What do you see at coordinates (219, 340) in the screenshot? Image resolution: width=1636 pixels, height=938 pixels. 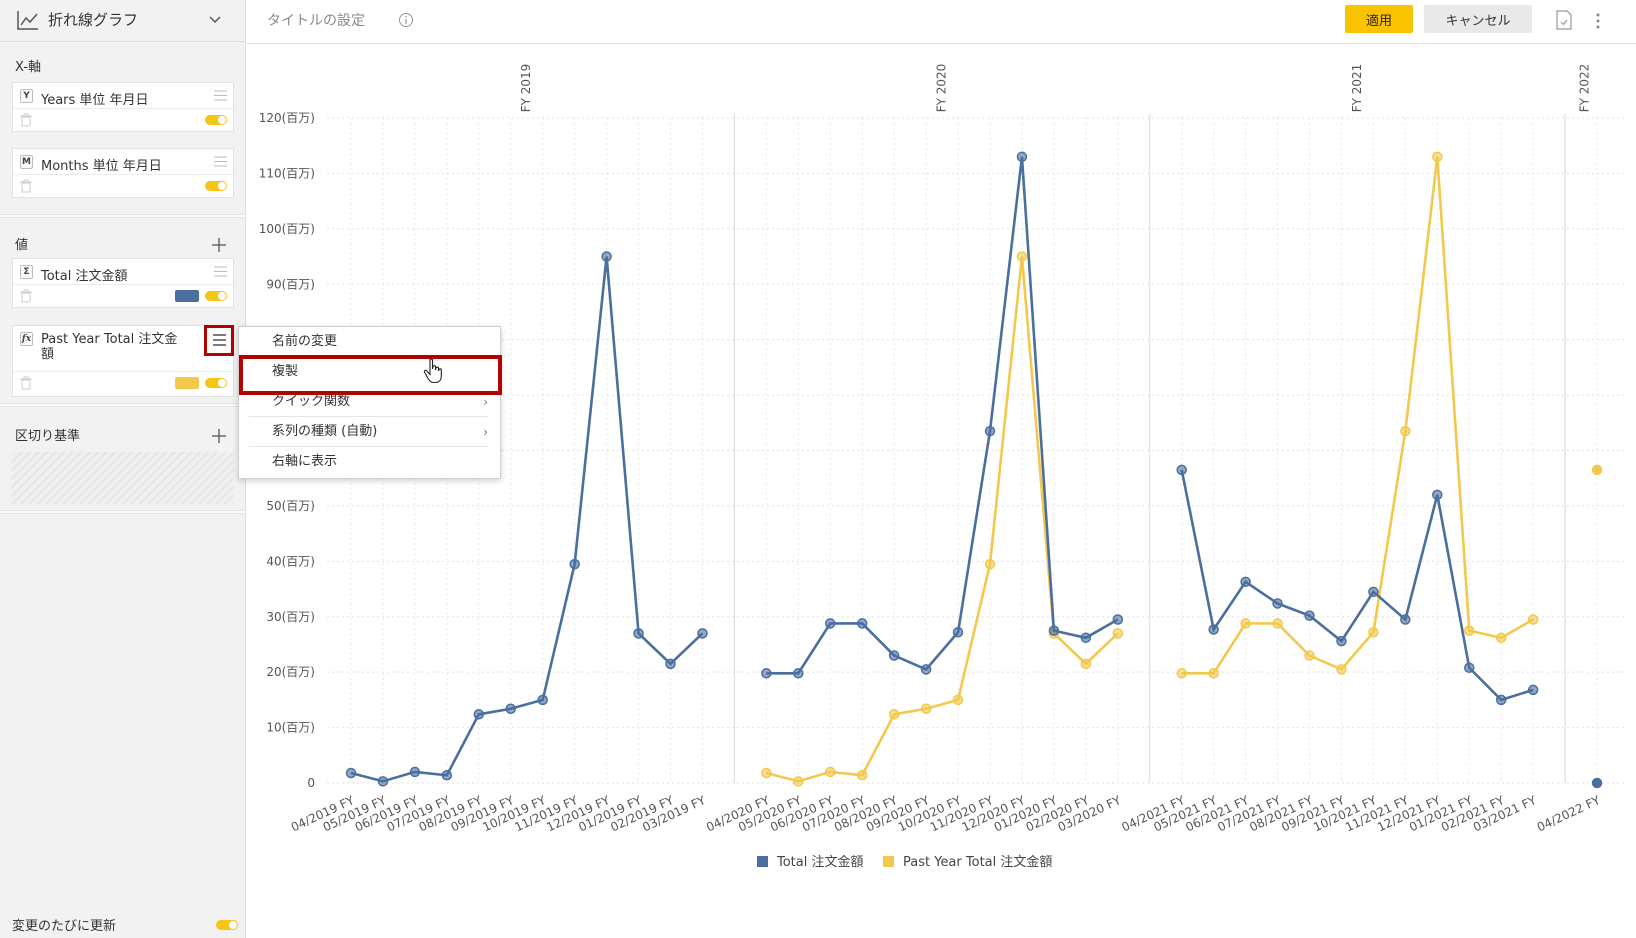 I see `field-menu-button` at bounding box center [219, 340].